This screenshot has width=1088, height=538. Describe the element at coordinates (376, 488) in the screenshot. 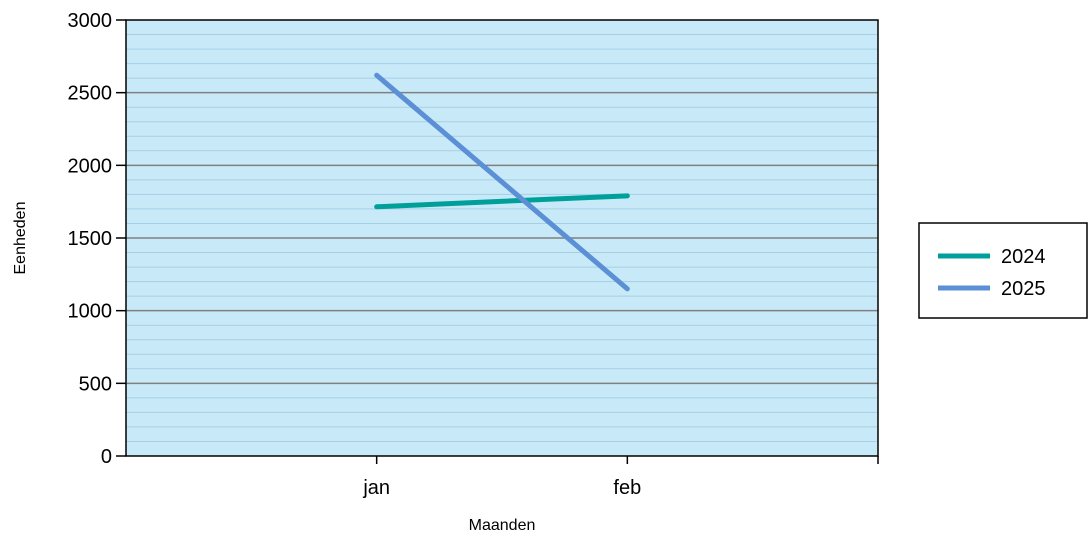

I see `x-tick-label: jan` at that location.